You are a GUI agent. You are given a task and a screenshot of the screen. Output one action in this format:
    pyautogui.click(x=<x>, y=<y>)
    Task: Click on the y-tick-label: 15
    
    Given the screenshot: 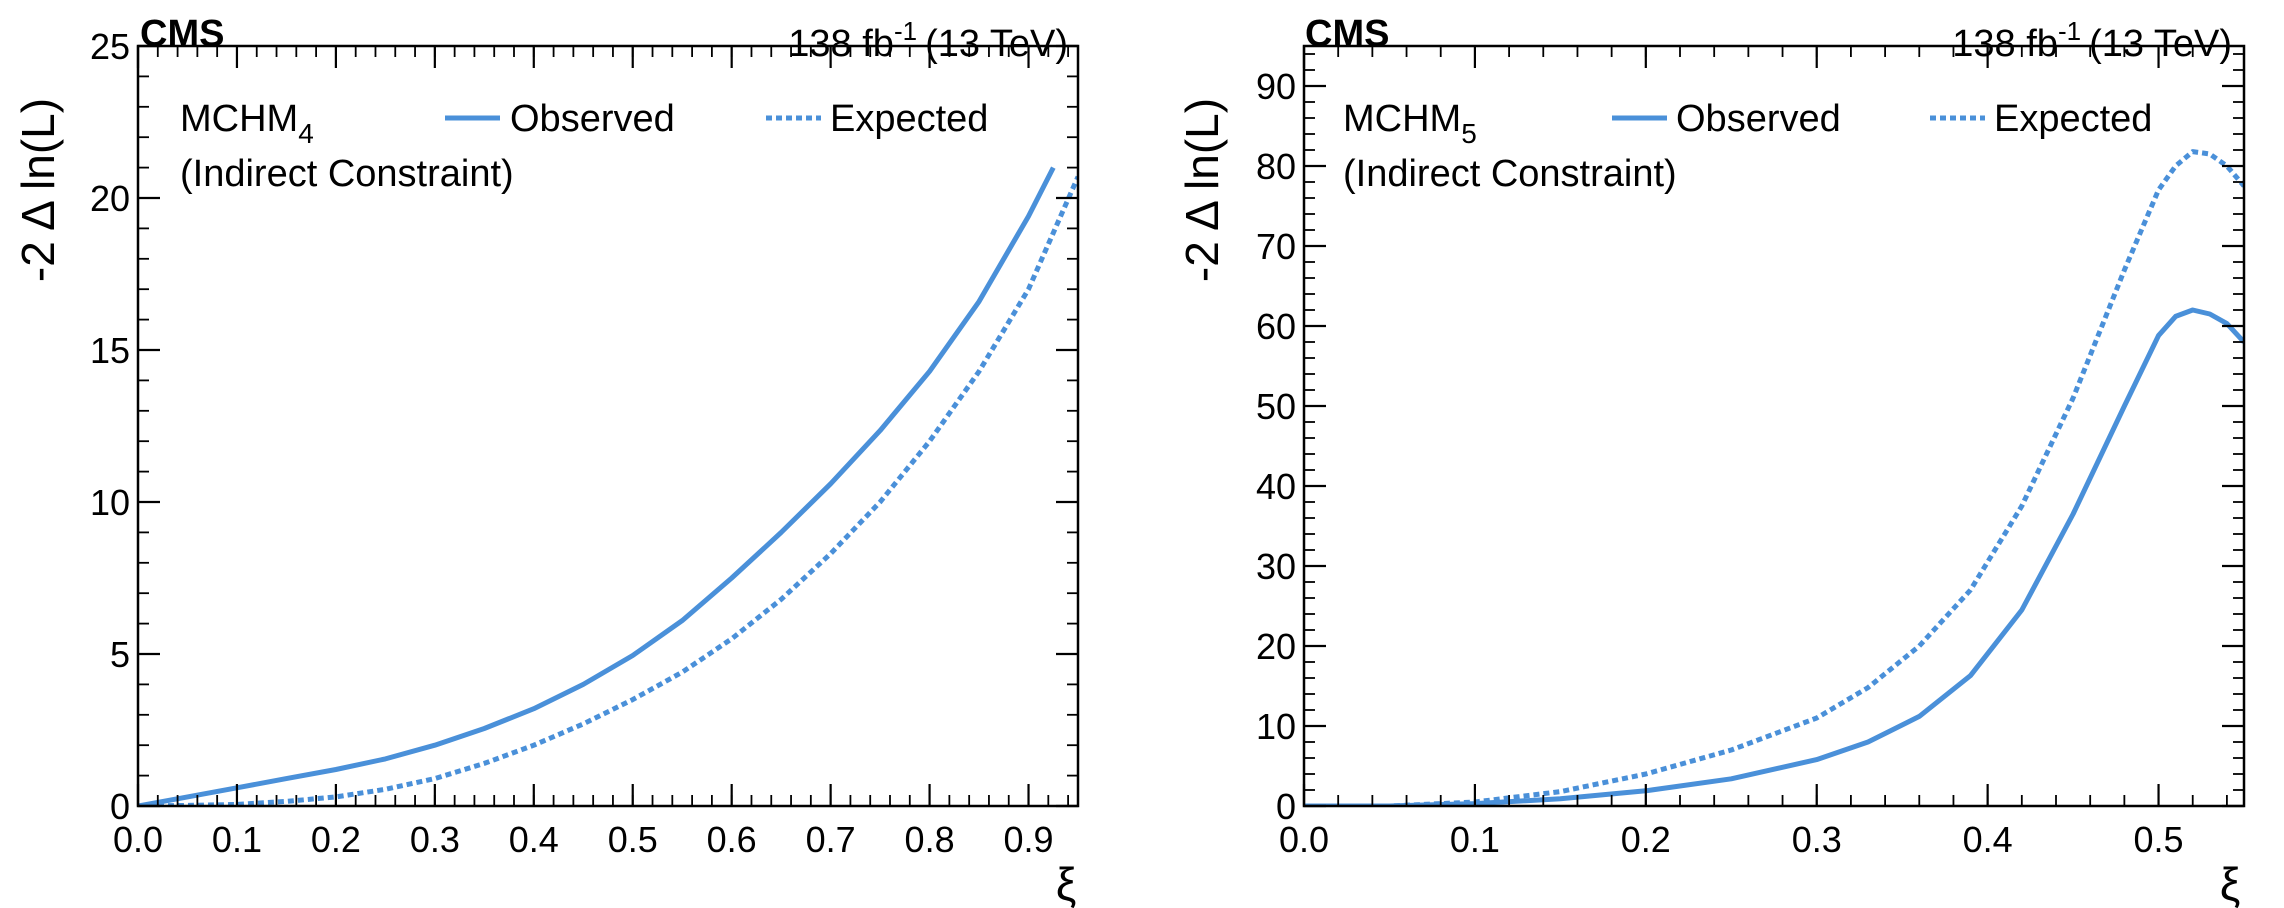 What is the action you would take?
    pyautogui.click(x=110, y=350)
    